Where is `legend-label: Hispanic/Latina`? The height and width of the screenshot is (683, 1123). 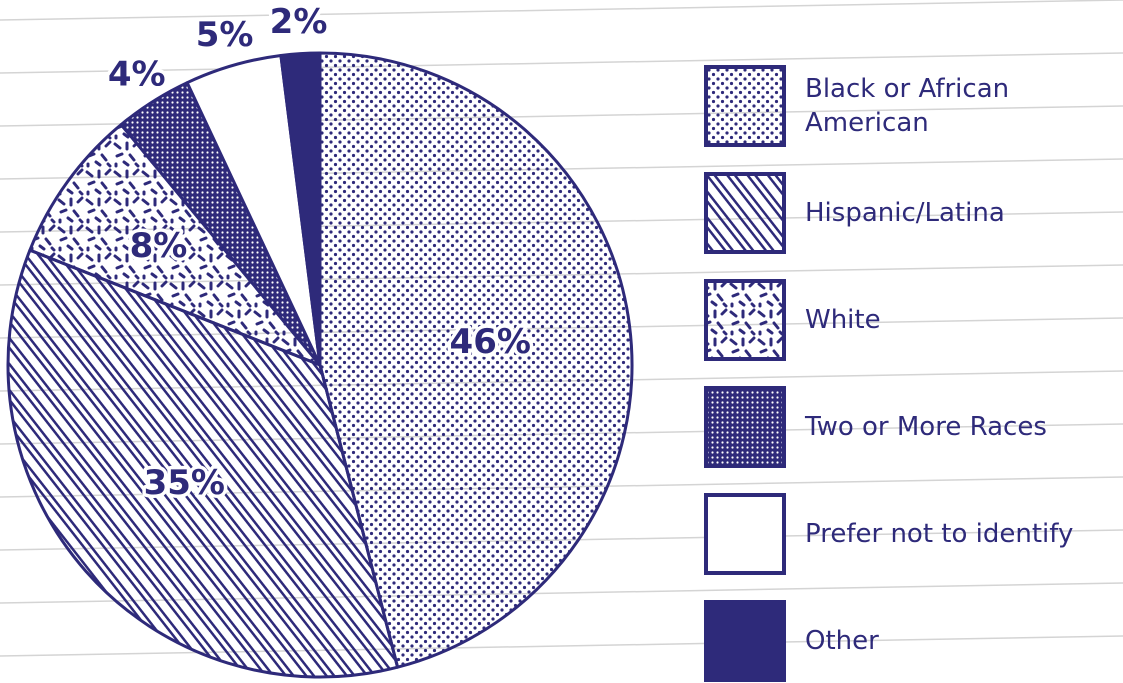 legend-label: Hispanic/Latina is located at coordinates (905, 213).